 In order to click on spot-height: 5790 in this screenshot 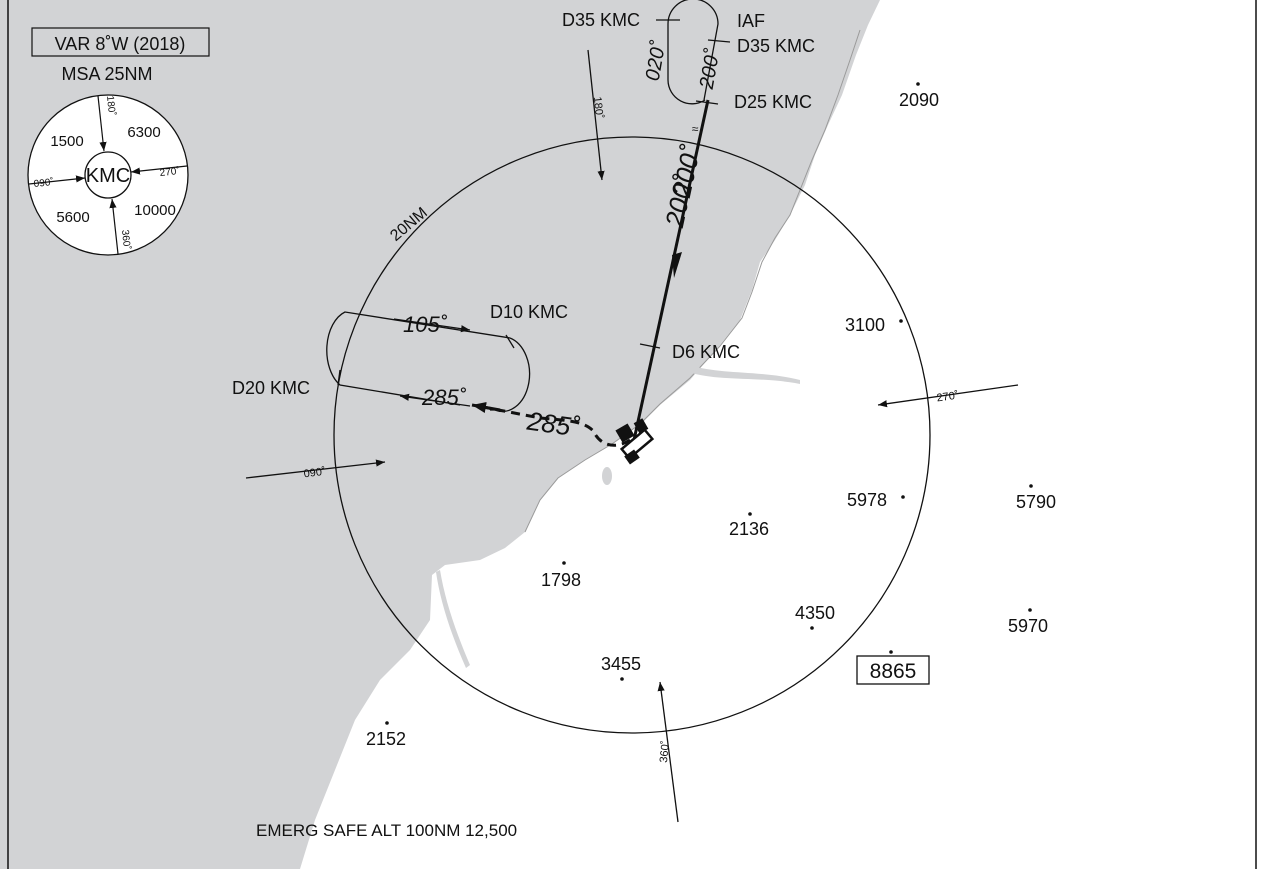, I will do `click(1036, 498)`.